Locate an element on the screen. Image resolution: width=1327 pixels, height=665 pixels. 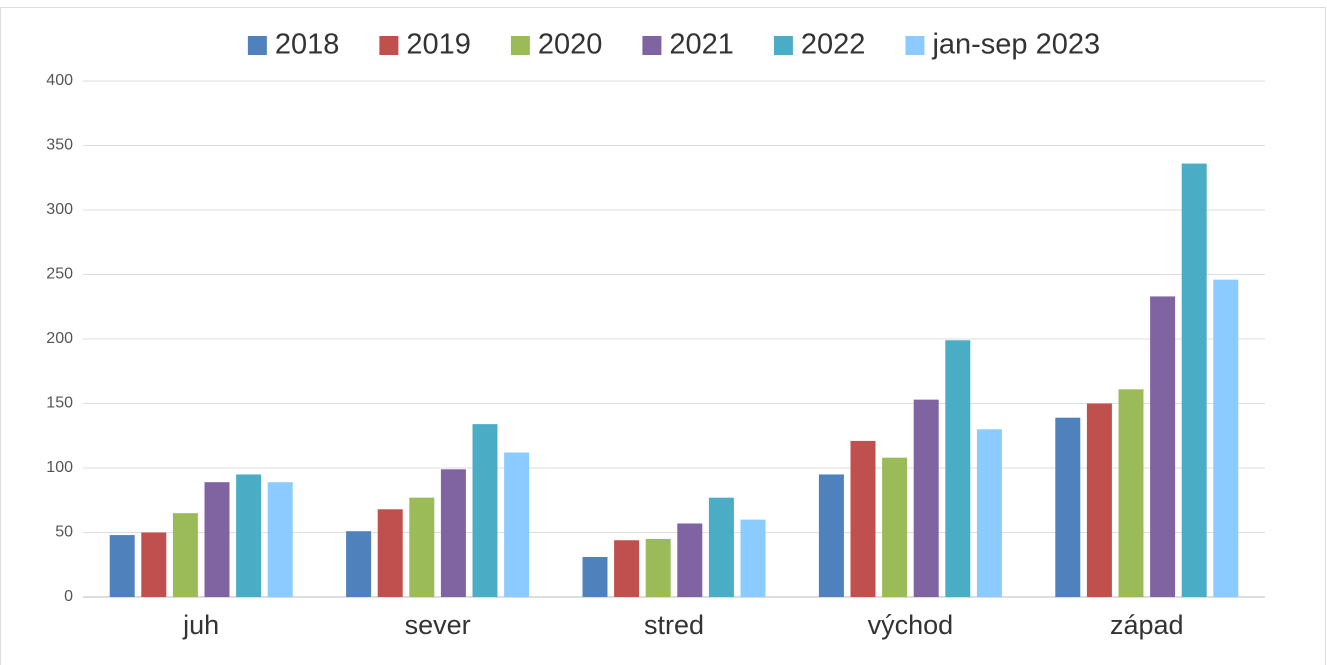
x-tick-label: juh is located at coordinates (200, 625).